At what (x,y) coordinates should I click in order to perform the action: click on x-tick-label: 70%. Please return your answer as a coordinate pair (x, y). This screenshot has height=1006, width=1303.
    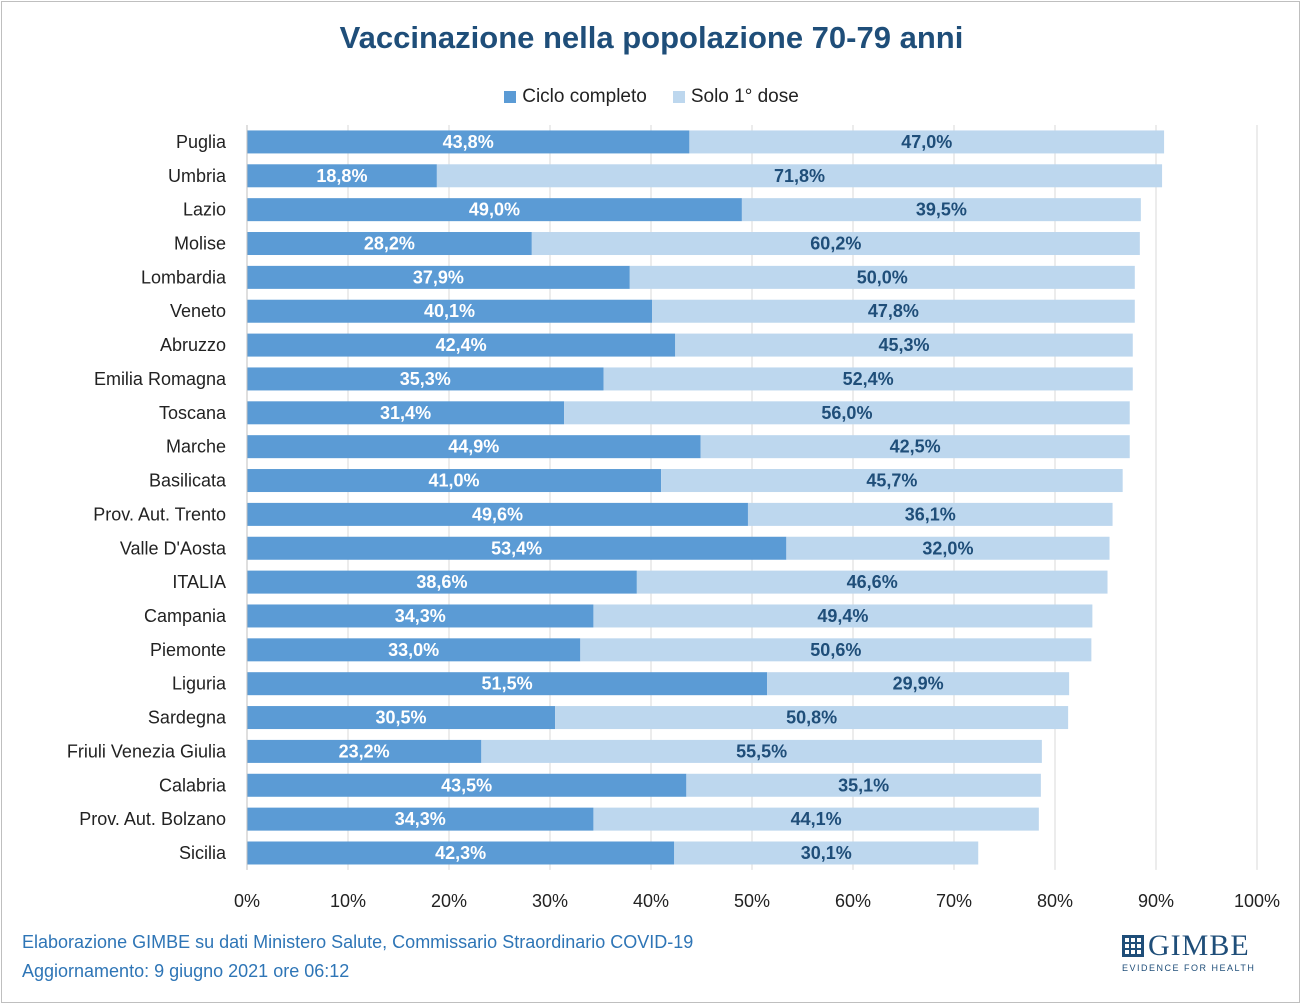
    Looking at the image, I should click on (954, 901).